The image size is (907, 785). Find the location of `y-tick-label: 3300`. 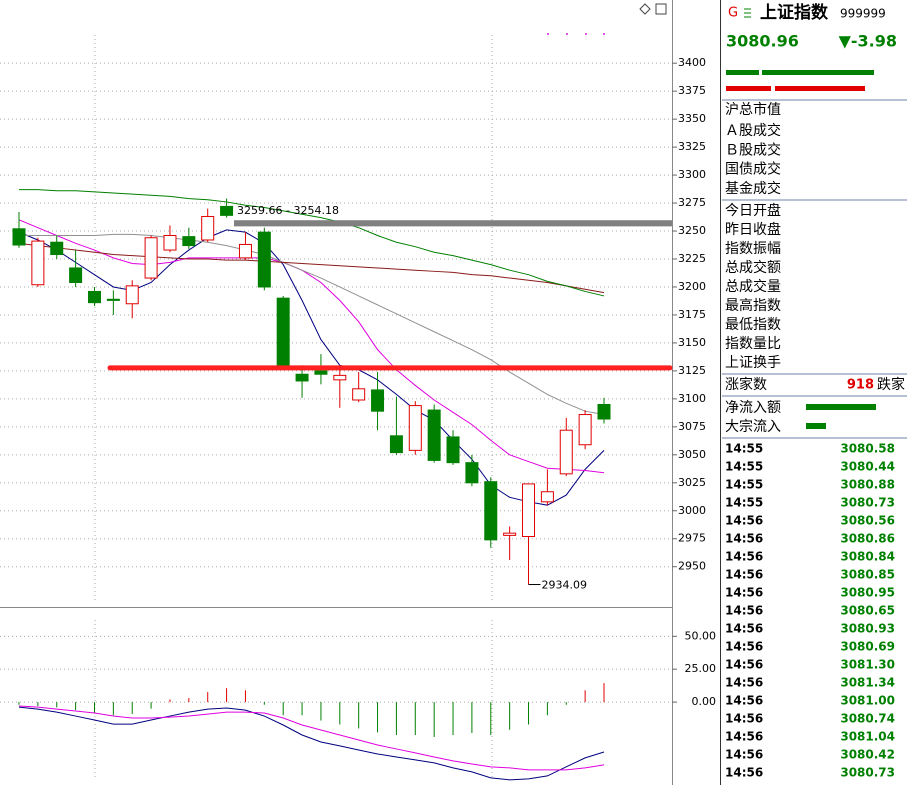

y-tick-label: 3300 is located at coordinates (692, 174).